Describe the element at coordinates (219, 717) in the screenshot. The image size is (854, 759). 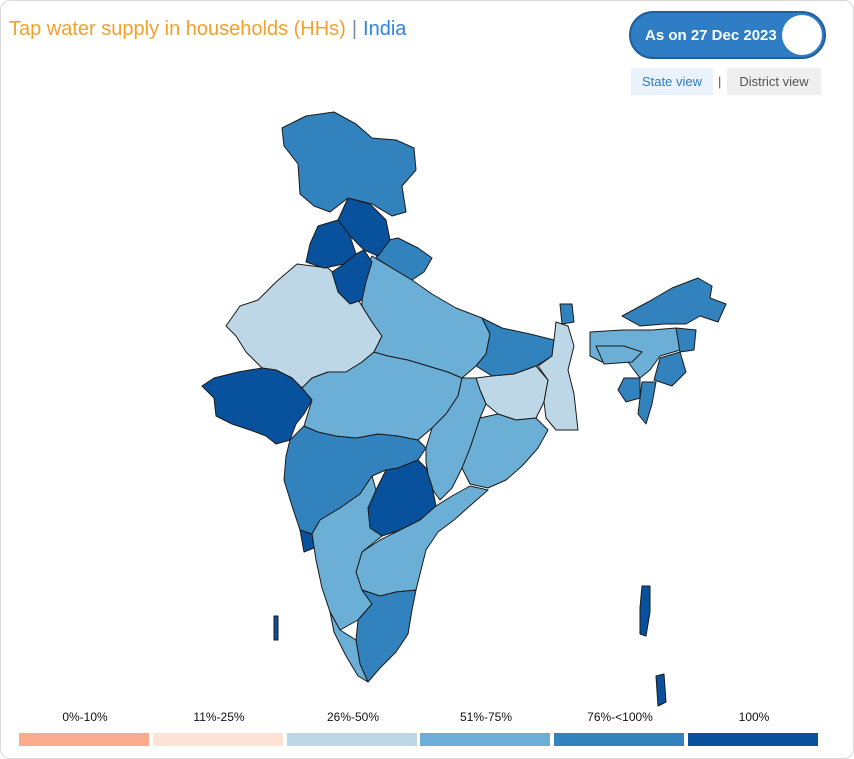
I see `legend-label-11-25: 11%-25%` at that location.